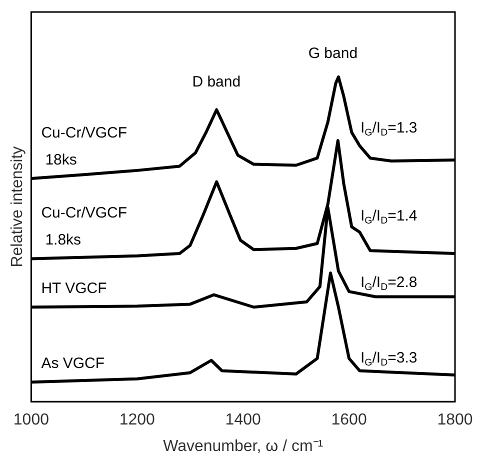  I want to click on series-label: As VGCF, so click(73, 363).